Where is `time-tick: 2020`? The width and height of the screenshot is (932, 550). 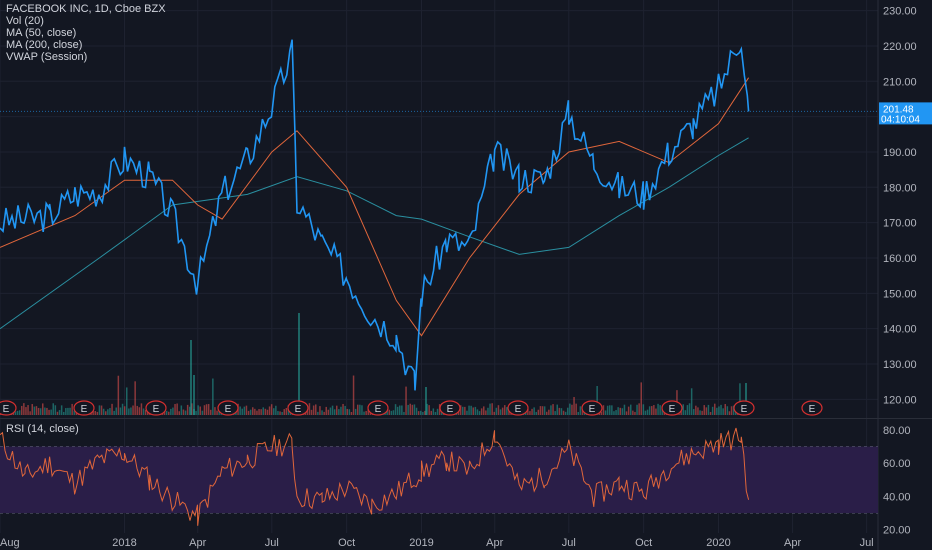 time-tick: 2020 is located at coordinates (718, 543).